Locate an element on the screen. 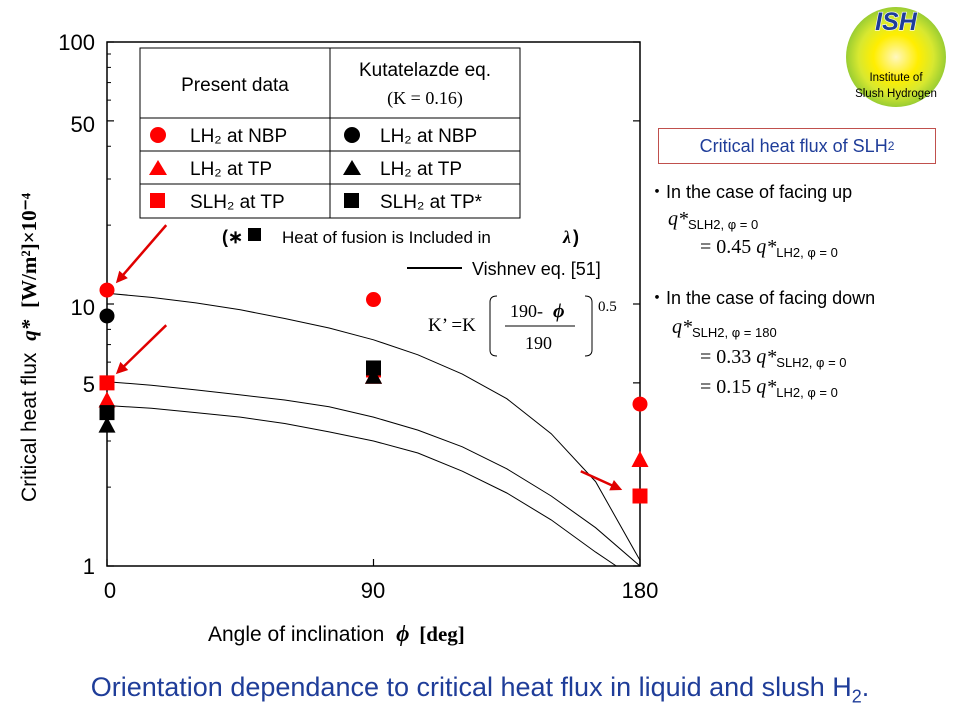  svg-text: K’ =K is located at coordinates (452, 325).